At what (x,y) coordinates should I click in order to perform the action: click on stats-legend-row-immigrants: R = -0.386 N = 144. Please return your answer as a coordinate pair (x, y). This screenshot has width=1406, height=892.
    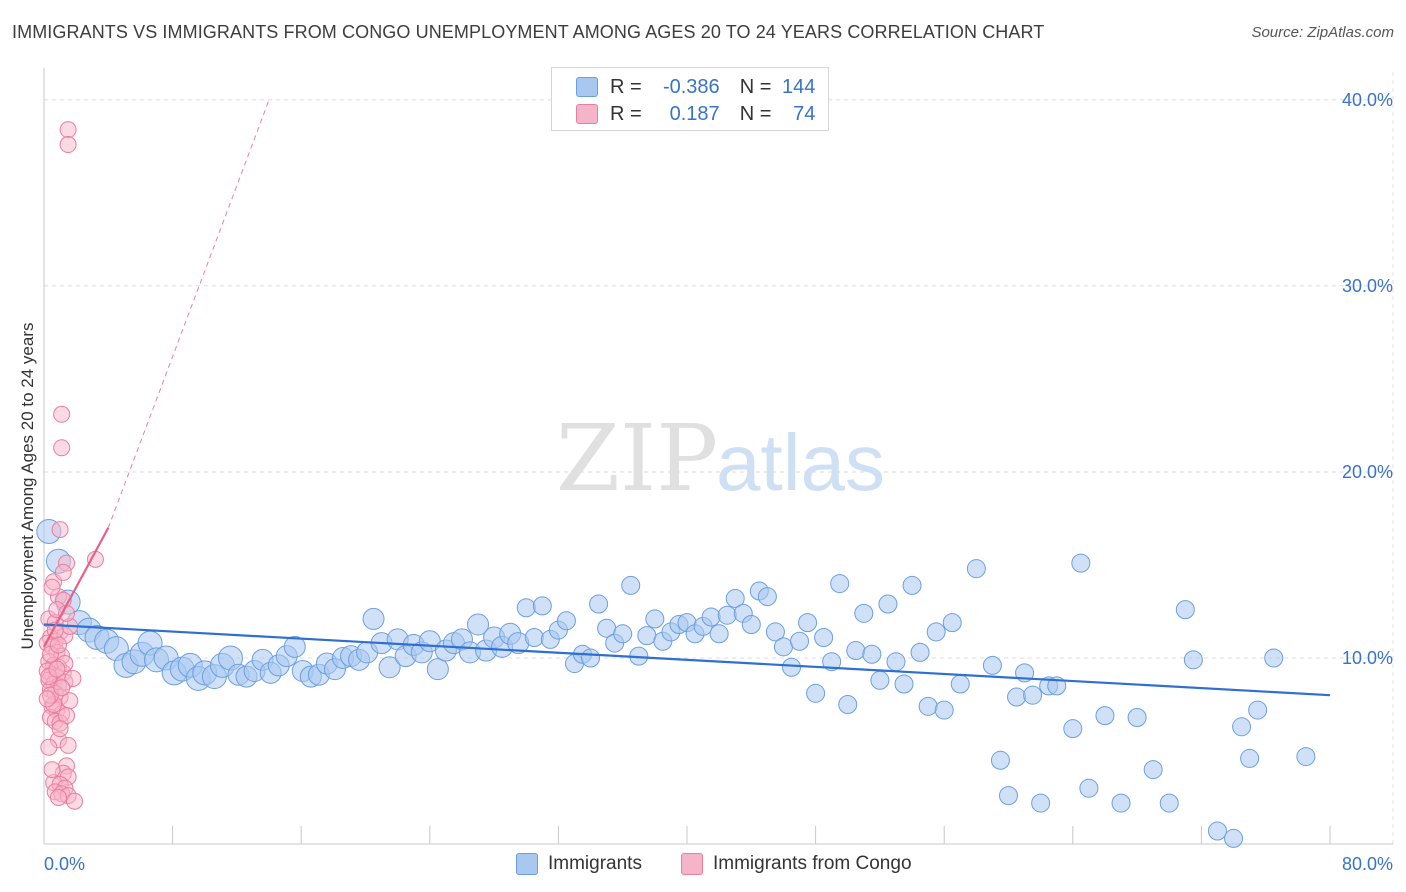
    Looking at the image, I should click on (695, 87).